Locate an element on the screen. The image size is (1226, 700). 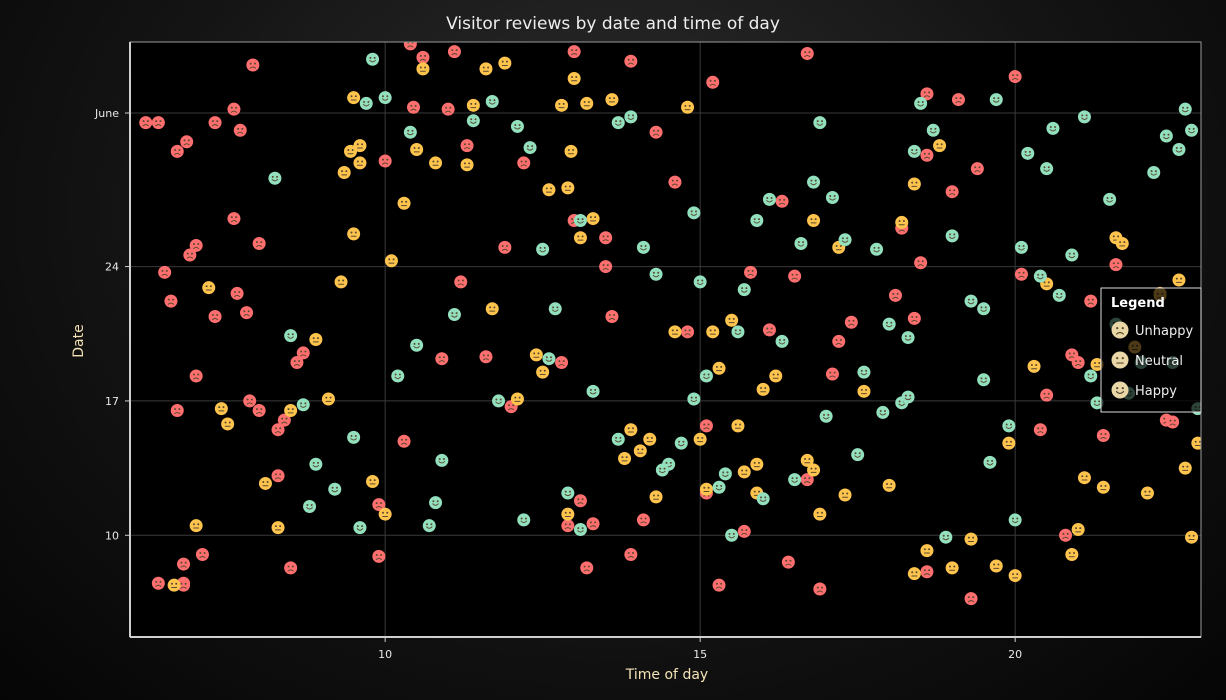
chart-title: Visitor reviews by date and time of day is located at coordinates (613, 24).